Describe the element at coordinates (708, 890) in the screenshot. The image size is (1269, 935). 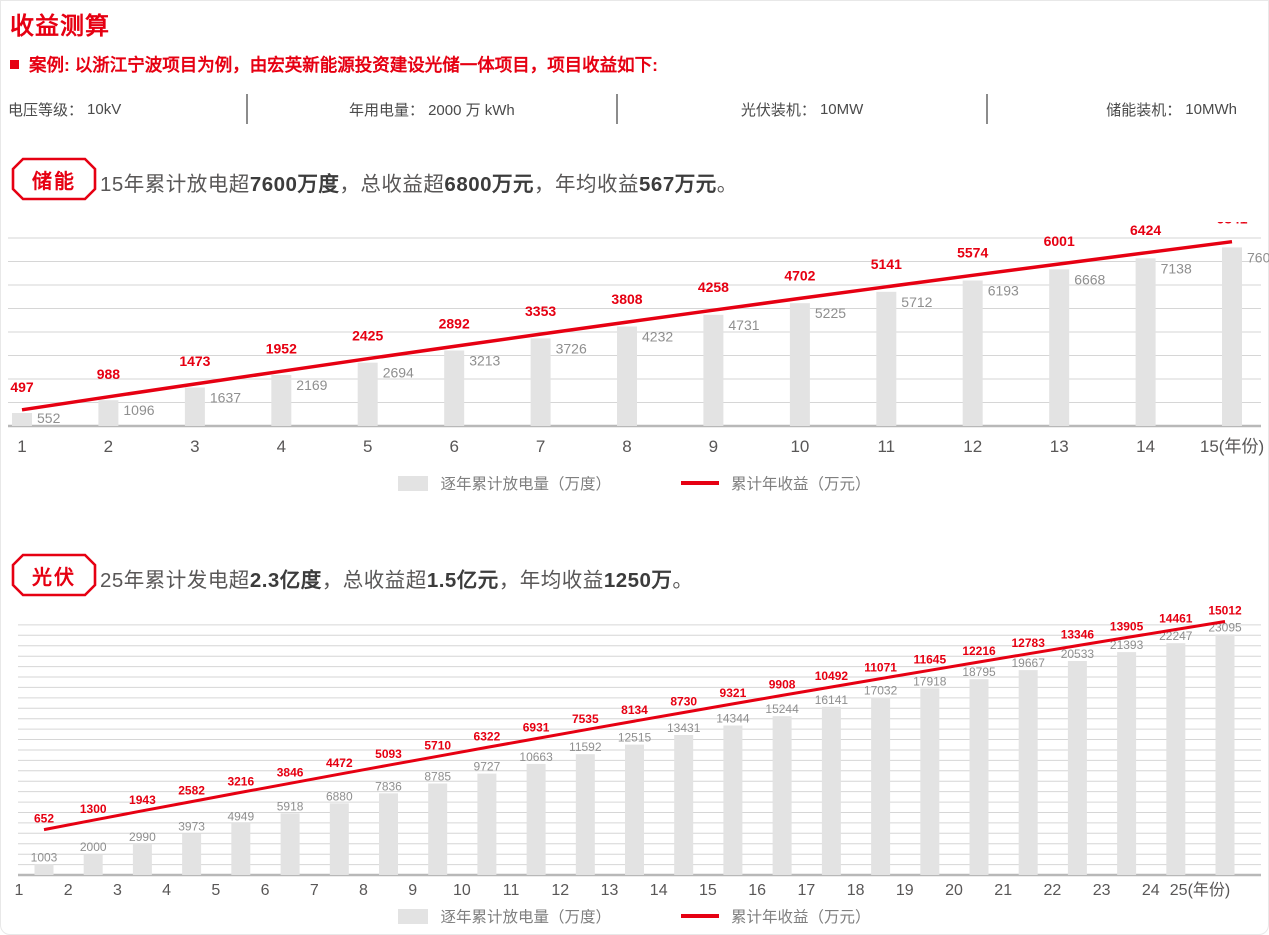
I see `x-tick-label: 15` at that location.